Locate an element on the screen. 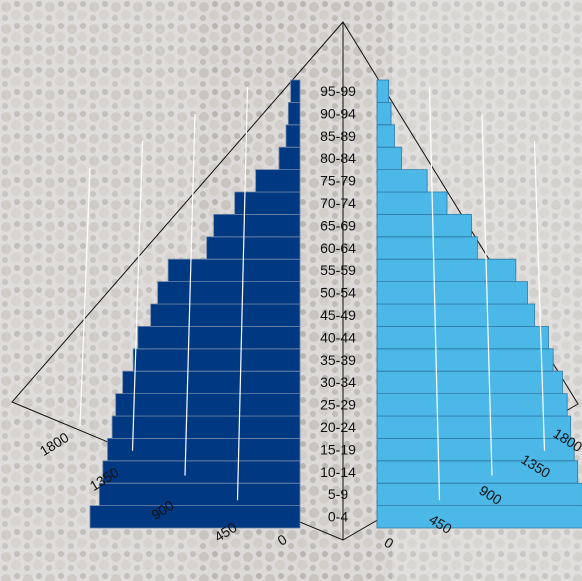  age-label-60-64: 60-64 is located at coordinates (338, 248).